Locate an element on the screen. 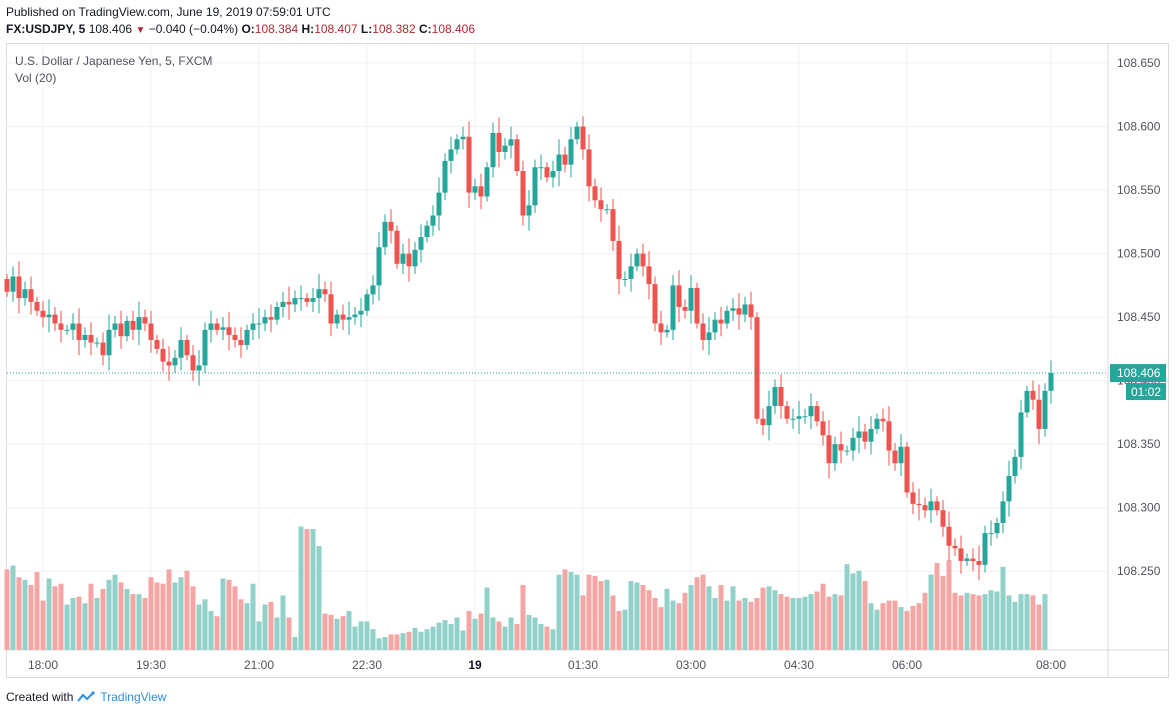 This screenshot has width=1176, height=715. price-tag is located at coordinates (1138, 373).